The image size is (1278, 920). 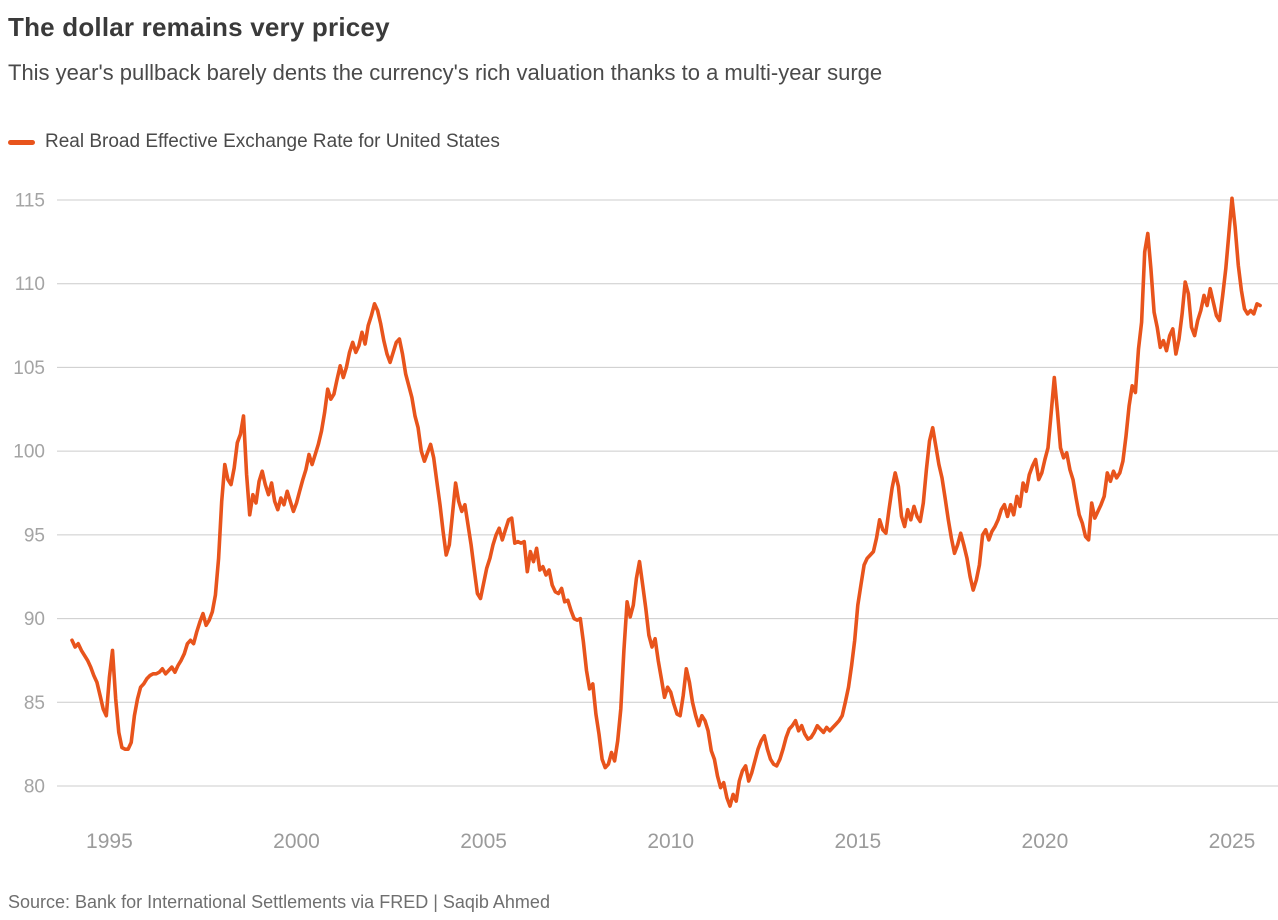 I want to click on chart-title: The dollar remains very pricey, so click(x=199, y=27).